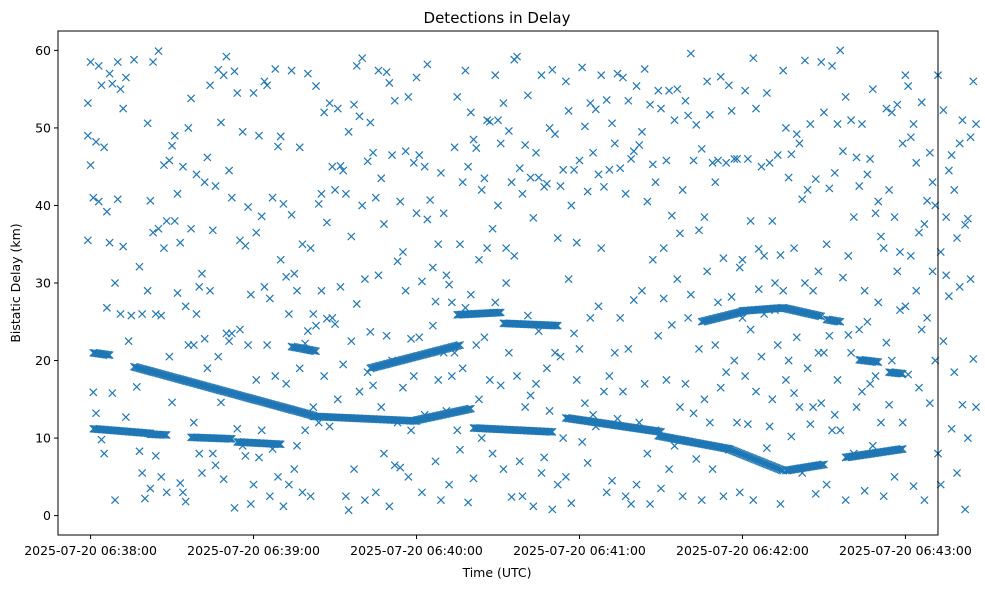  What do you see at coordinates (43, 127) in the screenshot?
I see `y-tick-label: 50` at bounding box center [43, 127].